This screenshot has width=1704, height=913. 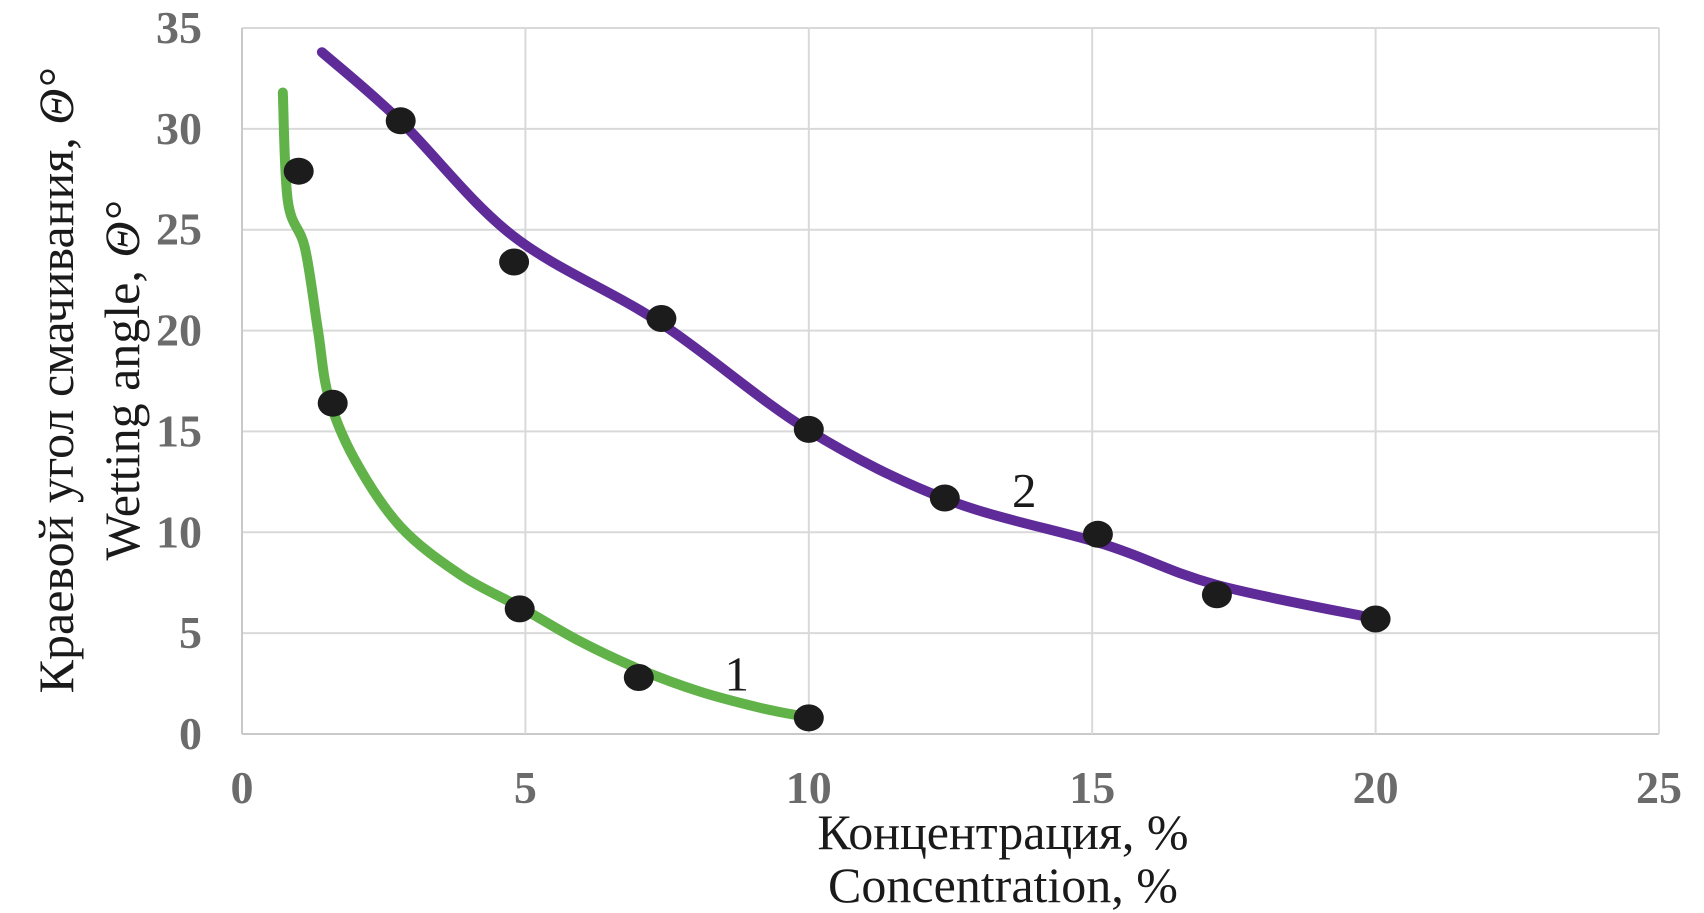 I want to click on x-tick-label: 15, so click(x=1092, y=787).